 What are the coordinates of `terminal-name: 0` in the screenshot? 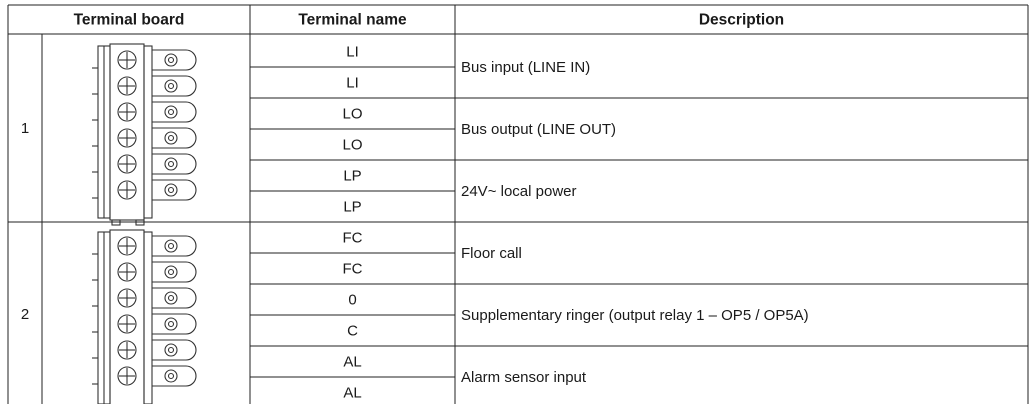 It's located at (352, 299).